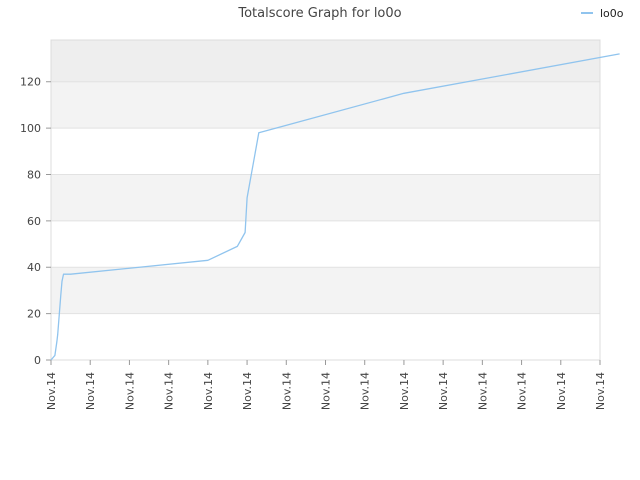 This screenshot has width=640, height=480. I want to click on y-tick-label: 0, so click(37, 360).